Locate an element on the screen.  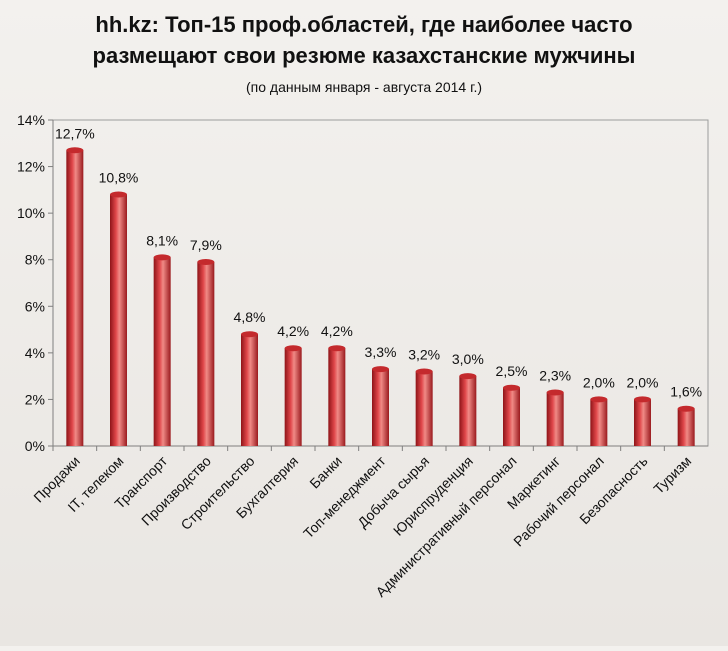
data-label: 8,1% is located at coordinates (162, 240).